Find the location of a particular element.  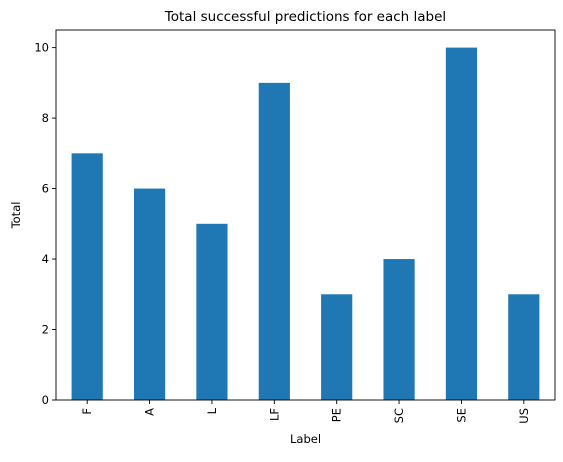

x-tick-label: US is located at coordinates (524, 416).